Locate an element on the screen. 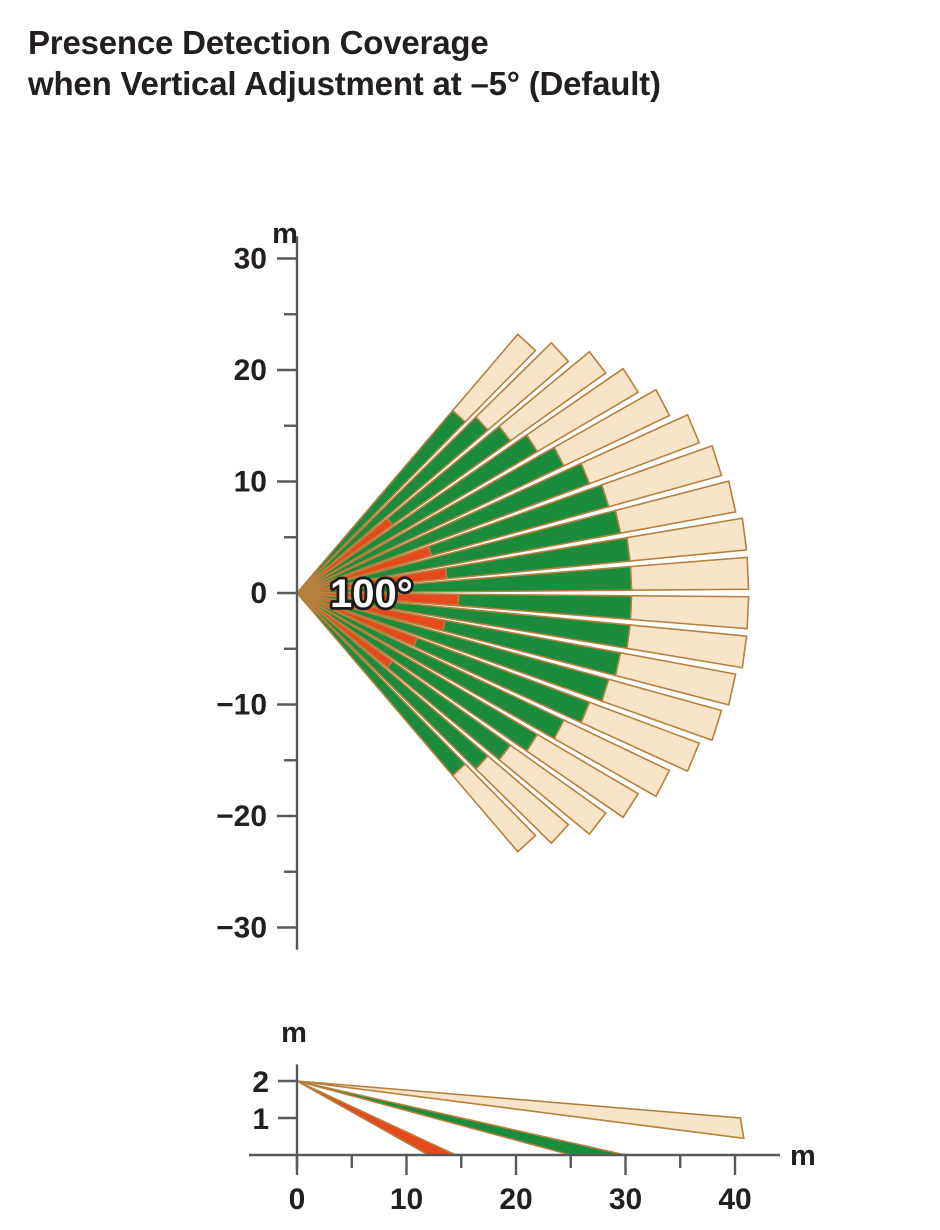  polar-tick-label: 0 is located at coordinates (258, 593).